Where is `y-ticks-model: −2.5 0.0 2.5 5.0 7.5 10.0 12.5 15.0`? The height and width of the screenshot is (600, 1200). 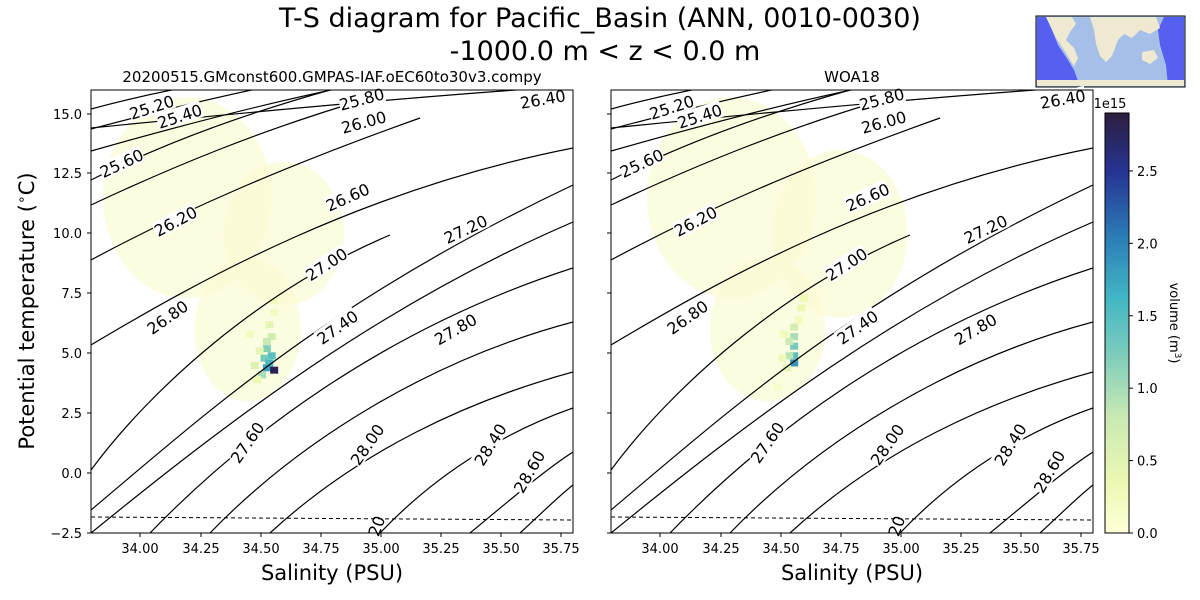
y-ticks-model: −2.5 0.0 2.5 5.0 7.5 10.0 12.5 15.0 is located at coordinates (70, 325).